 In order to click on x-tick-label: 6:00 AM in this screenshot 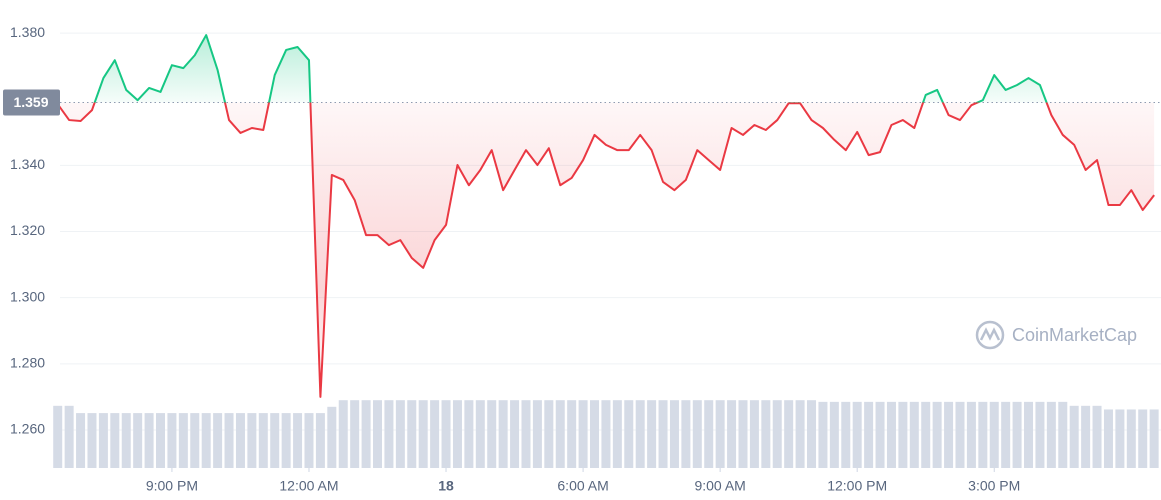, I will do `click(582, 486)`.